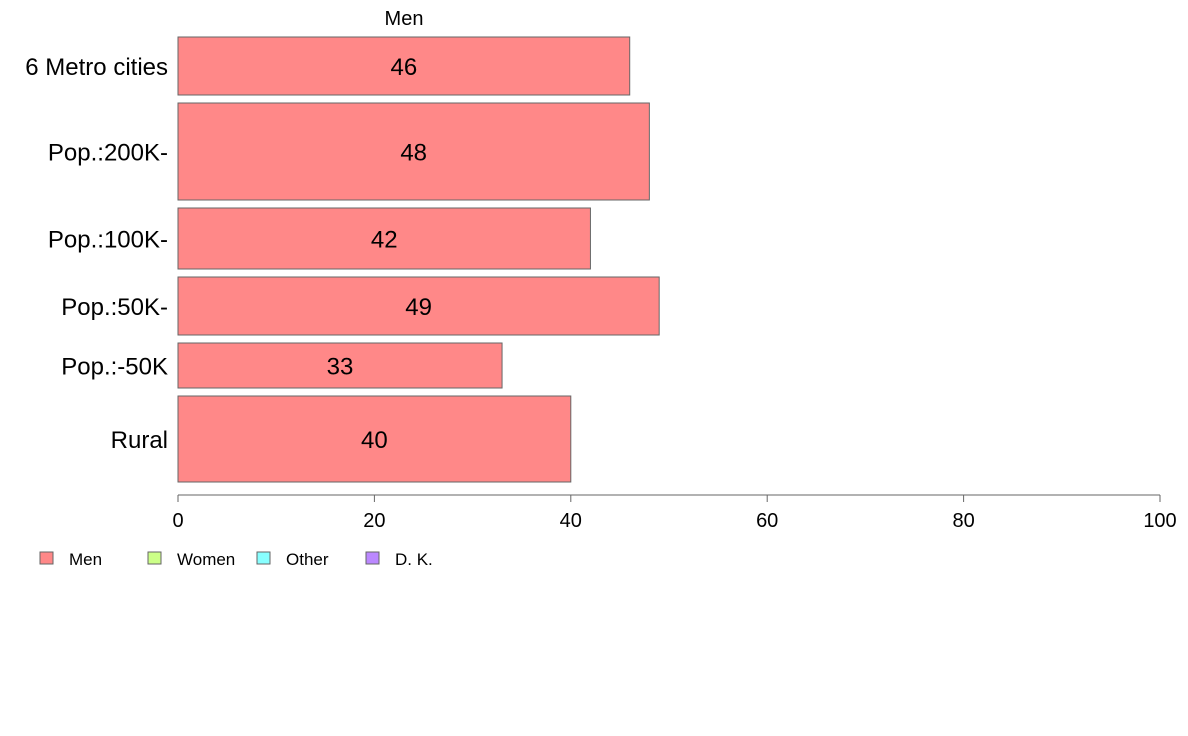 This screenshot has height=736, width=1188. I want to click on category-label: 6 Metro cities, so click(96, 67).